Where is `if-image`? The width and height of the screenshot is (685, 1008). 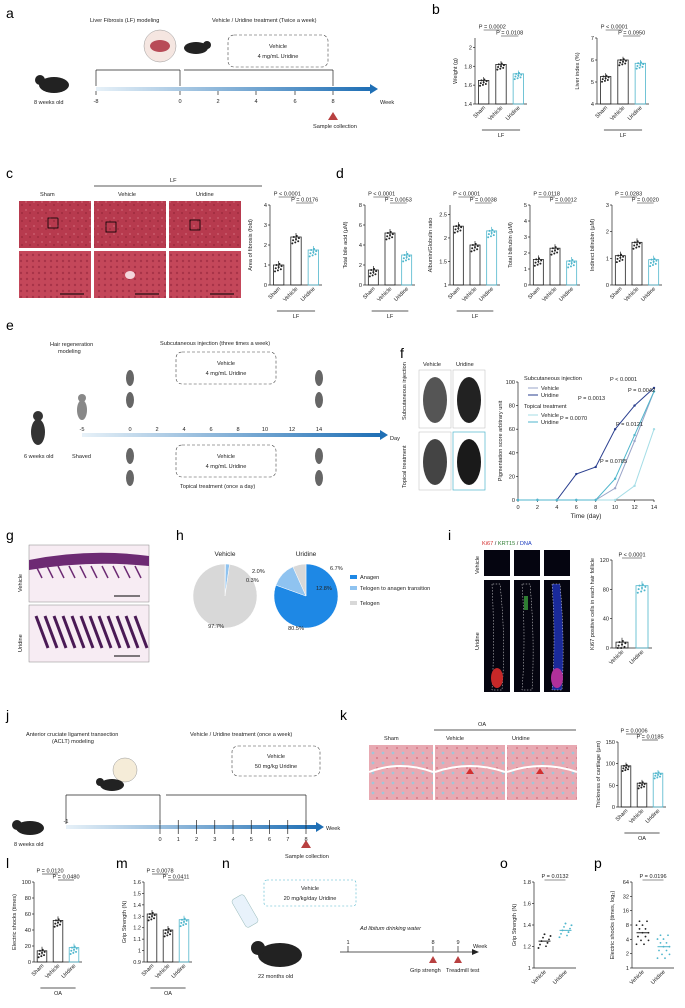 if-image is located at coordinates (497, 563).